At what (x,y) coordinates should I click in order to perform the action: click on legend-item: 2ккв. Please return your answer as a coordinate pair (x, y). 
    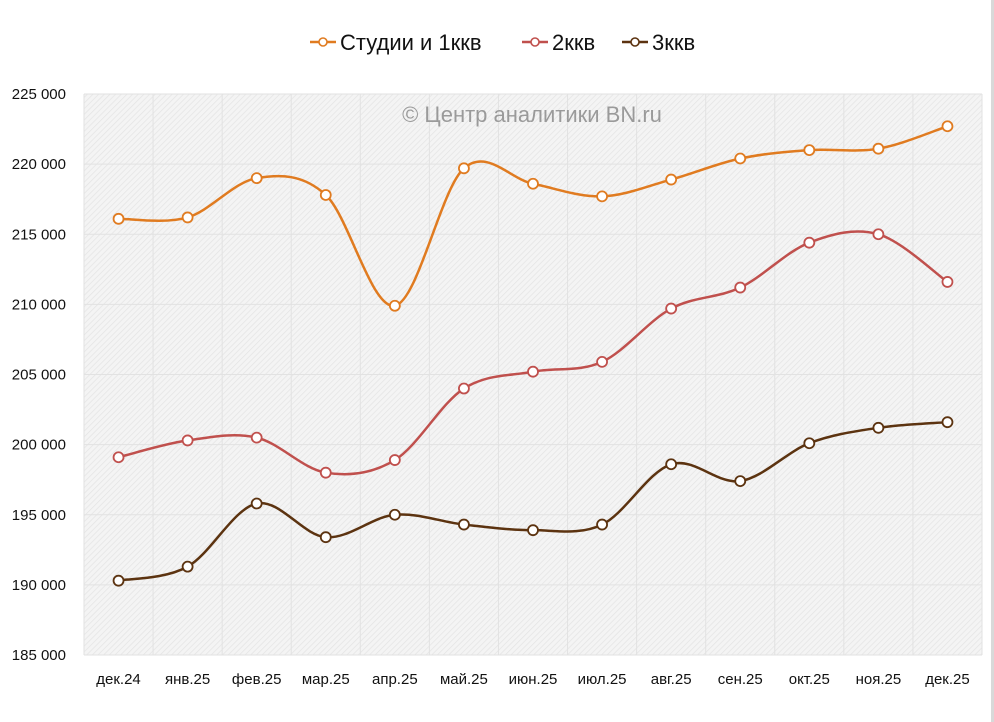
    Looking at the image, I should click on (558, 42).